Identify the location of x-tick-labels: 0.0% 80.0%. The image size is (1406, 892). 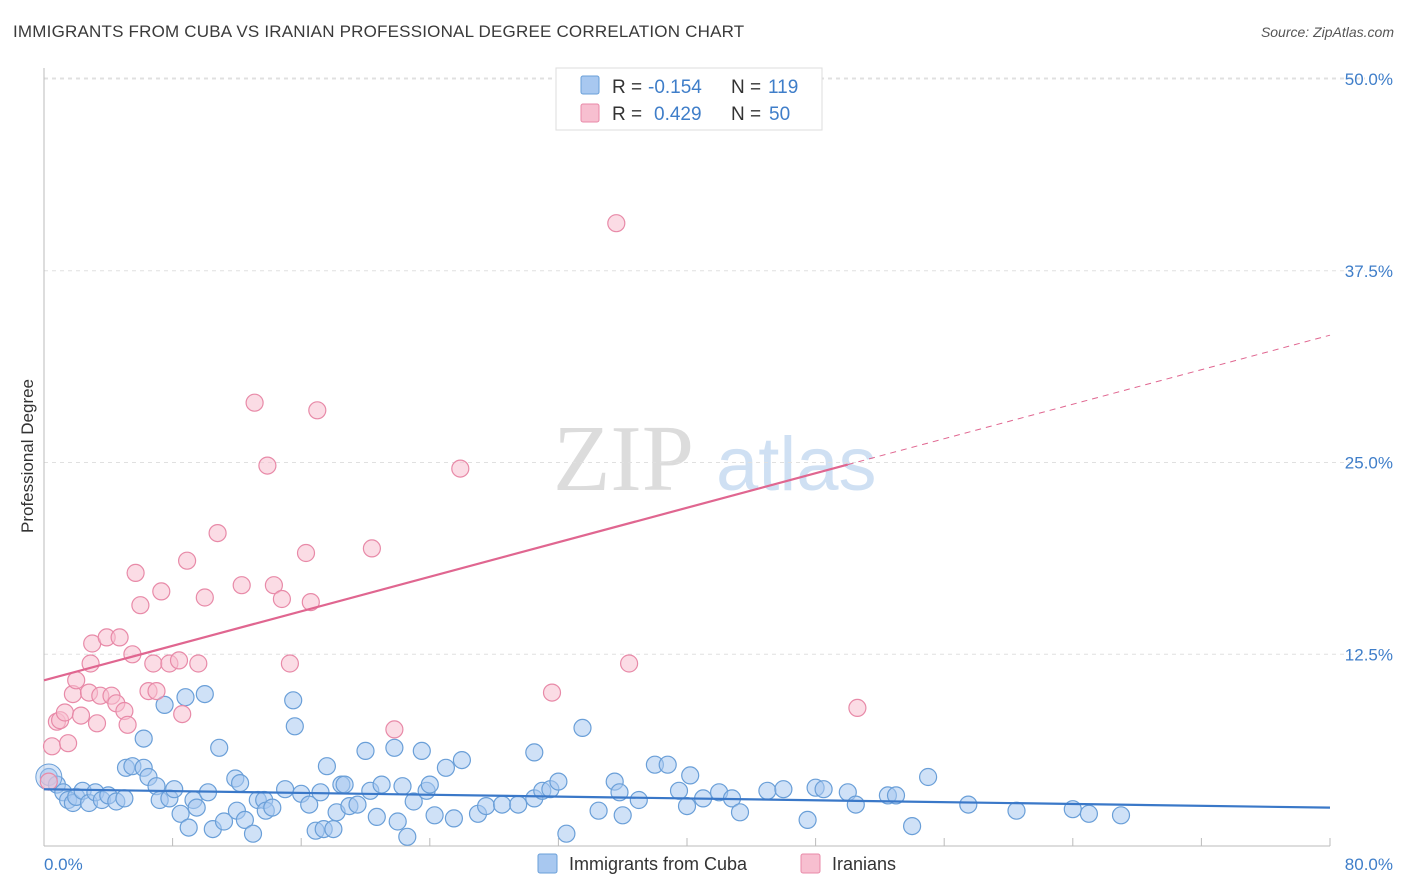
(718, 864).